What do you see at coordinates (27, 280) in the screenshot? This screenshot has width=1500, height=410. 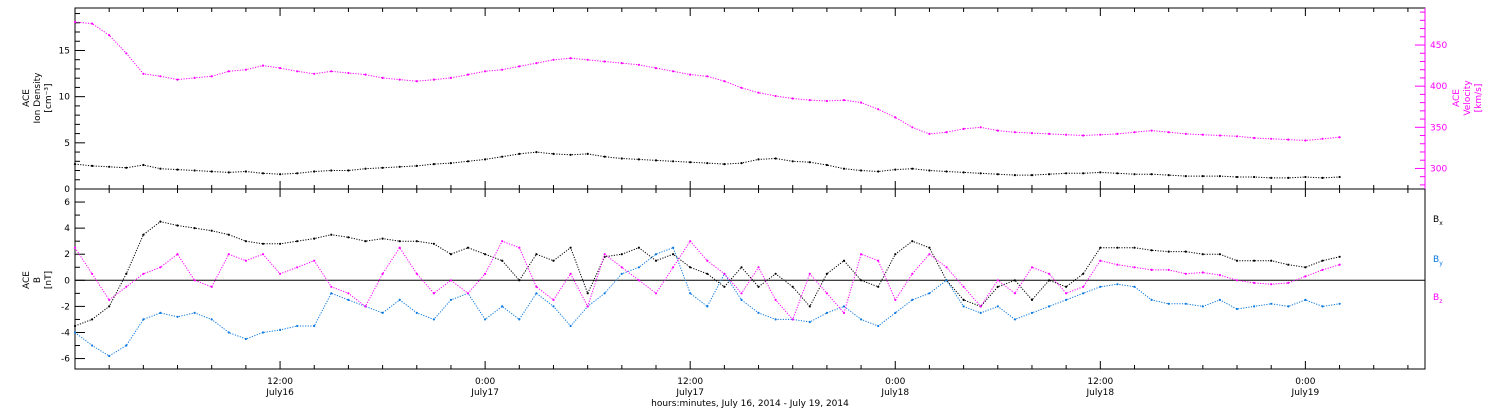 I see `bfield-axis-label-line1: ACE` at bounding box center [27, 280].